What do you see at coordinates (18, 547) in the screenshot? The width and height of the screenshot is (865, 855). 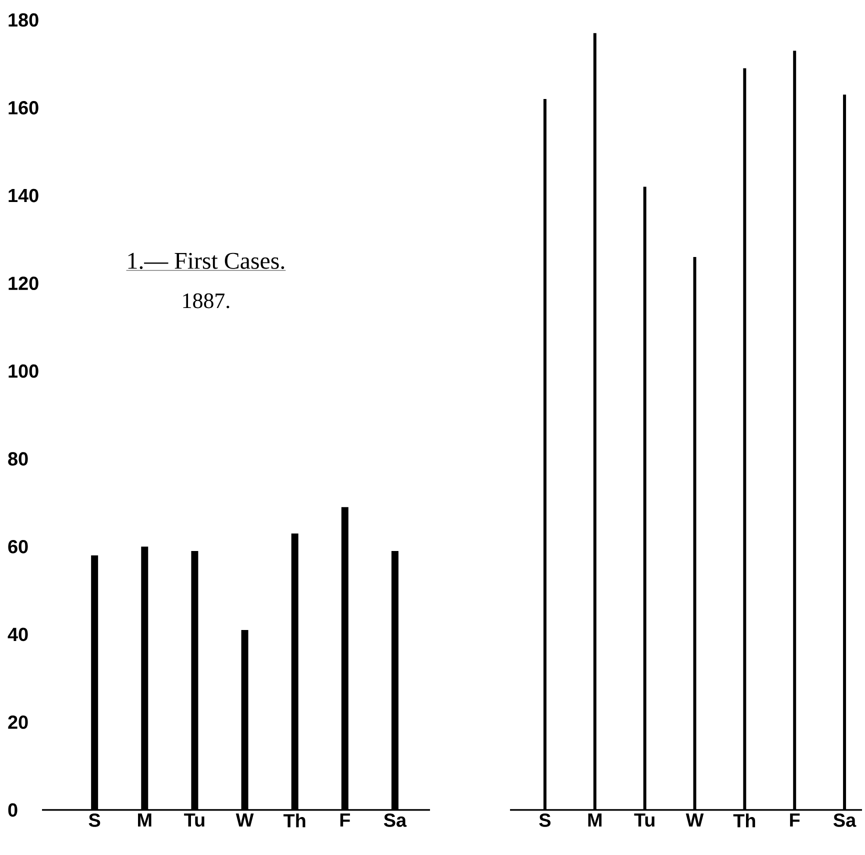 I see `y-tick-label: 60` at bounding box center [18, 547].